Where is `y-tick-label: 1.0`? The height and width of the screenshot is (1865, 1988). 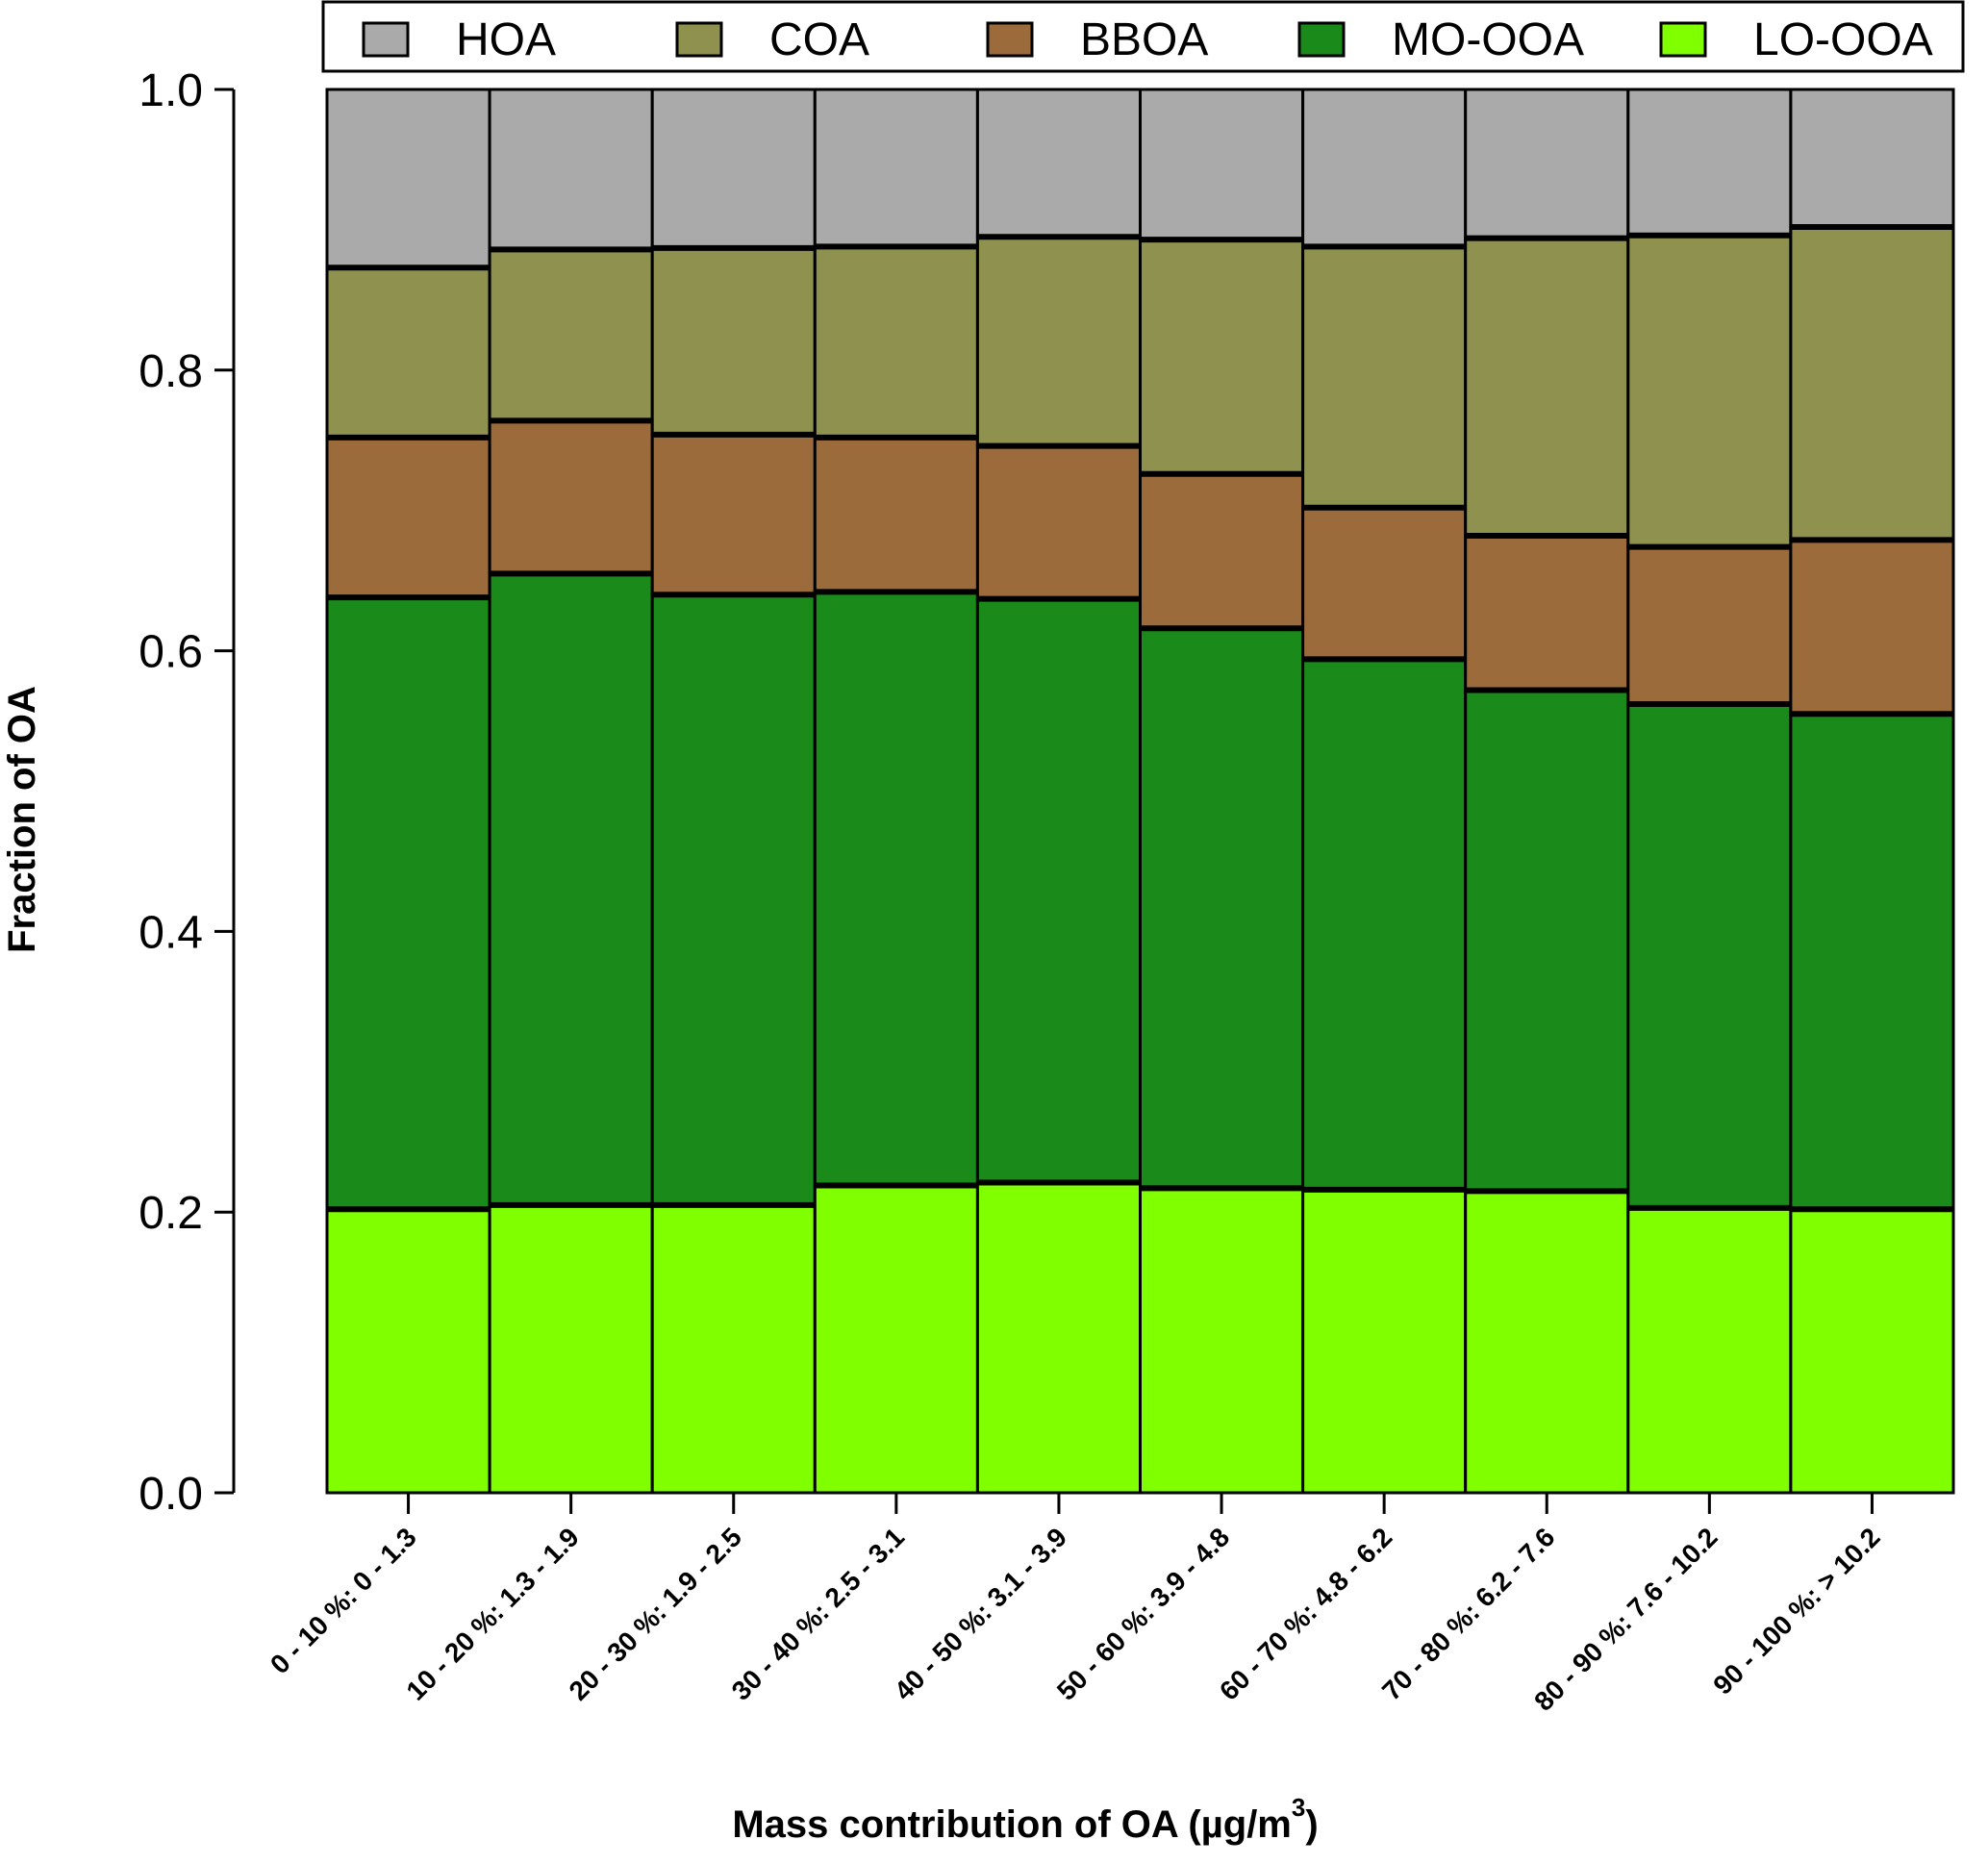
y-tick-label: 1.0 is located at coordinates (170, 90).